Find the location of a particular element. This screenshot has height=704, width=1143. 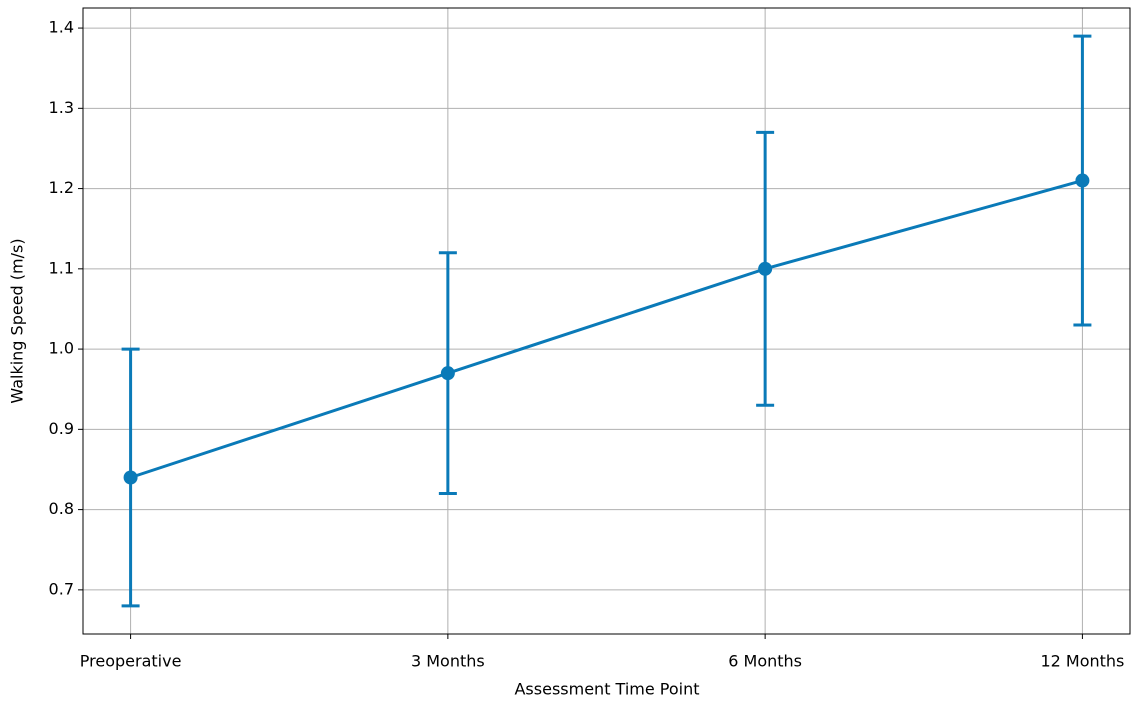

x-tick-label: 3 Months is located at coordinates (448, 661).